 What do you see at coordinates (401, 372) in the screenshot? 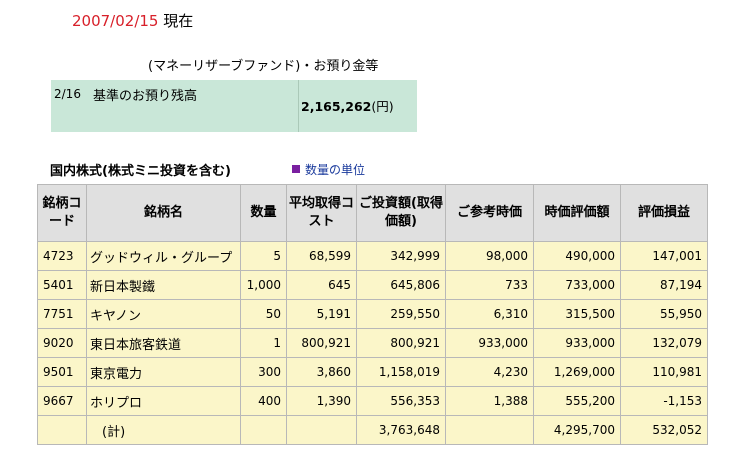
I see `cell-invested: 1,158,019` at bounding box center [401, 372].